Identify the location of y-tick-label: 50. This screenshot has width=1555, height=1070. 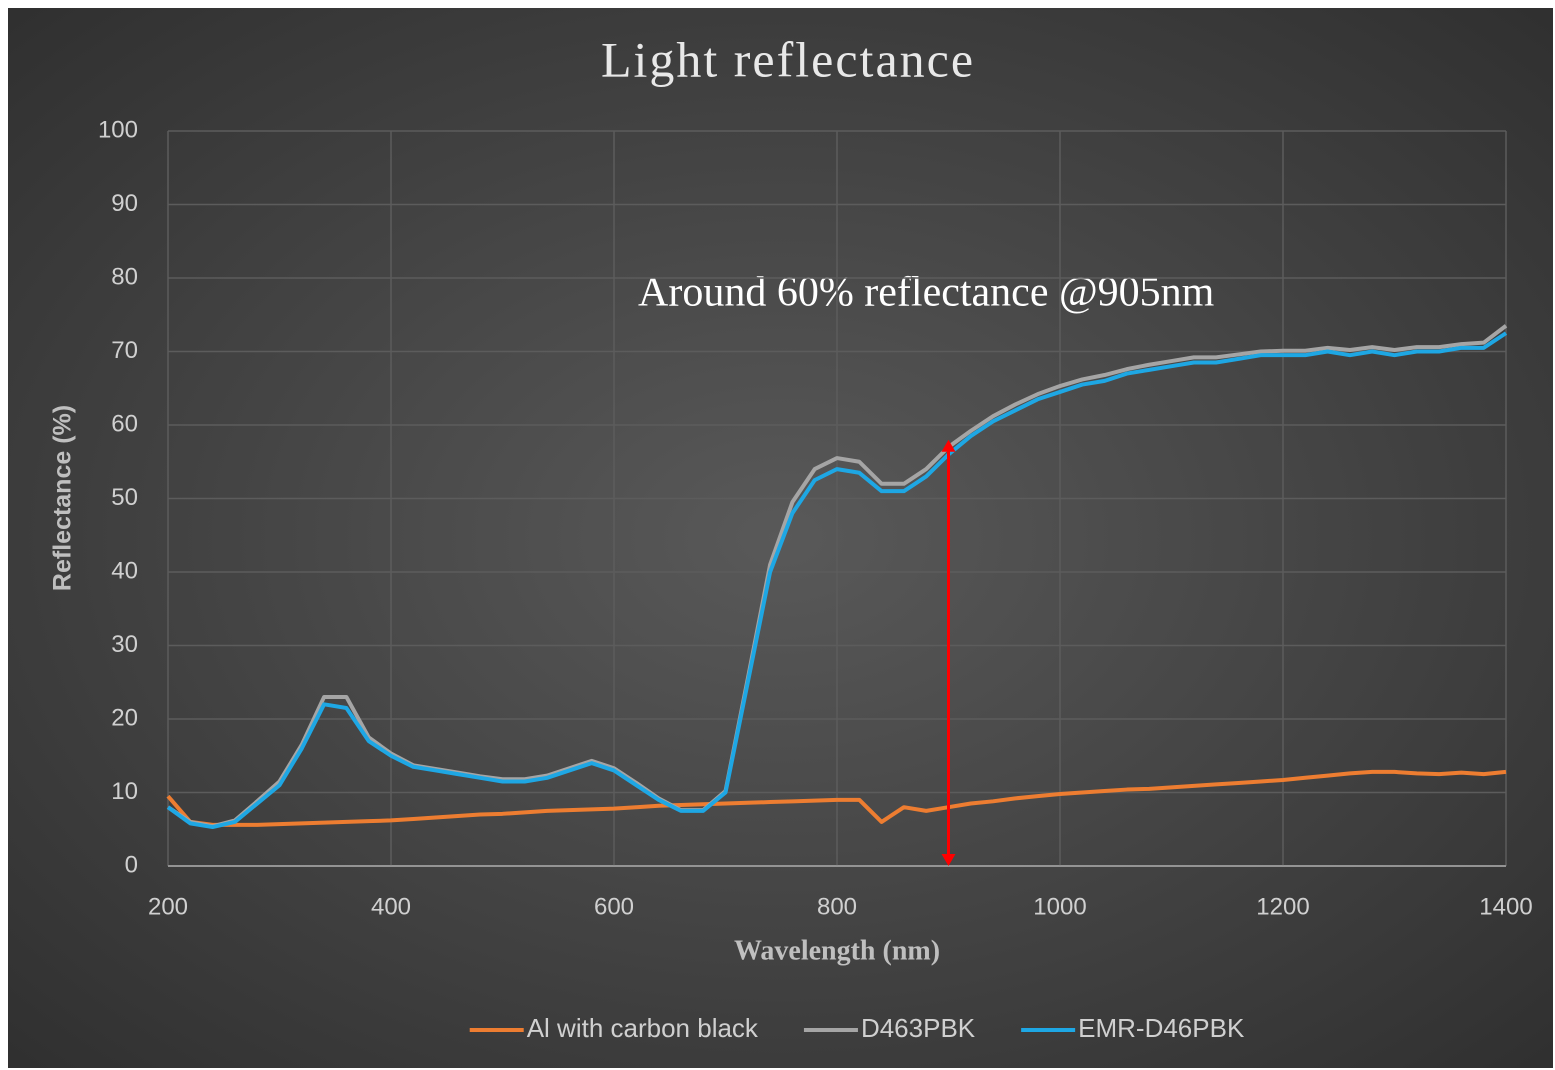
(124, 497).